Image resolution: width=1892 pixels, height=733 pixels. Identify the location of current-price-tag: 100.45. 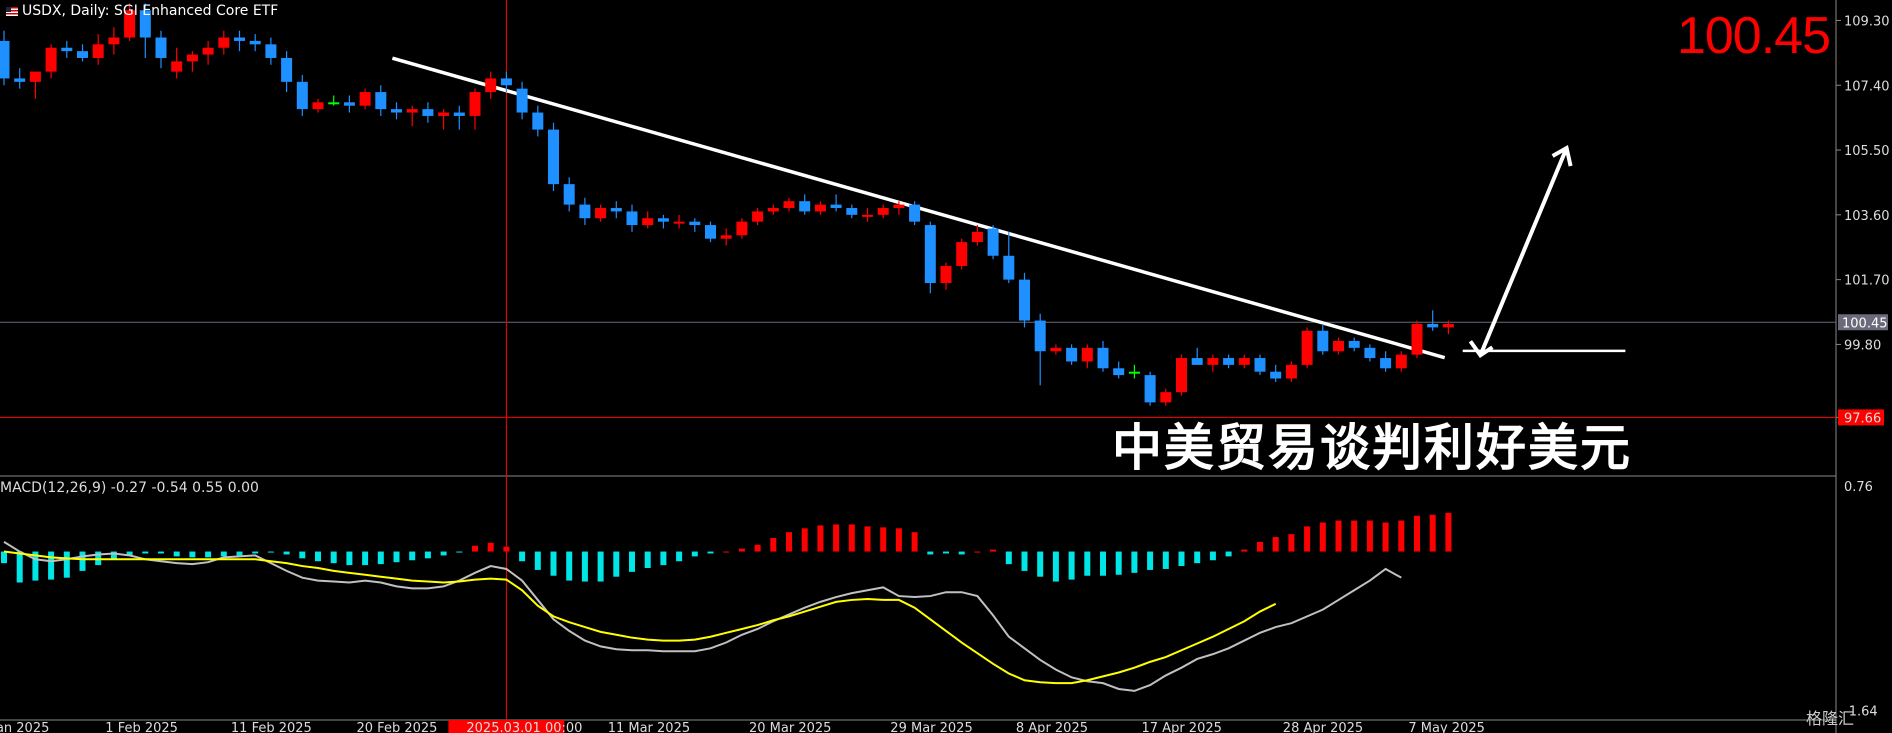
(1865, 323).